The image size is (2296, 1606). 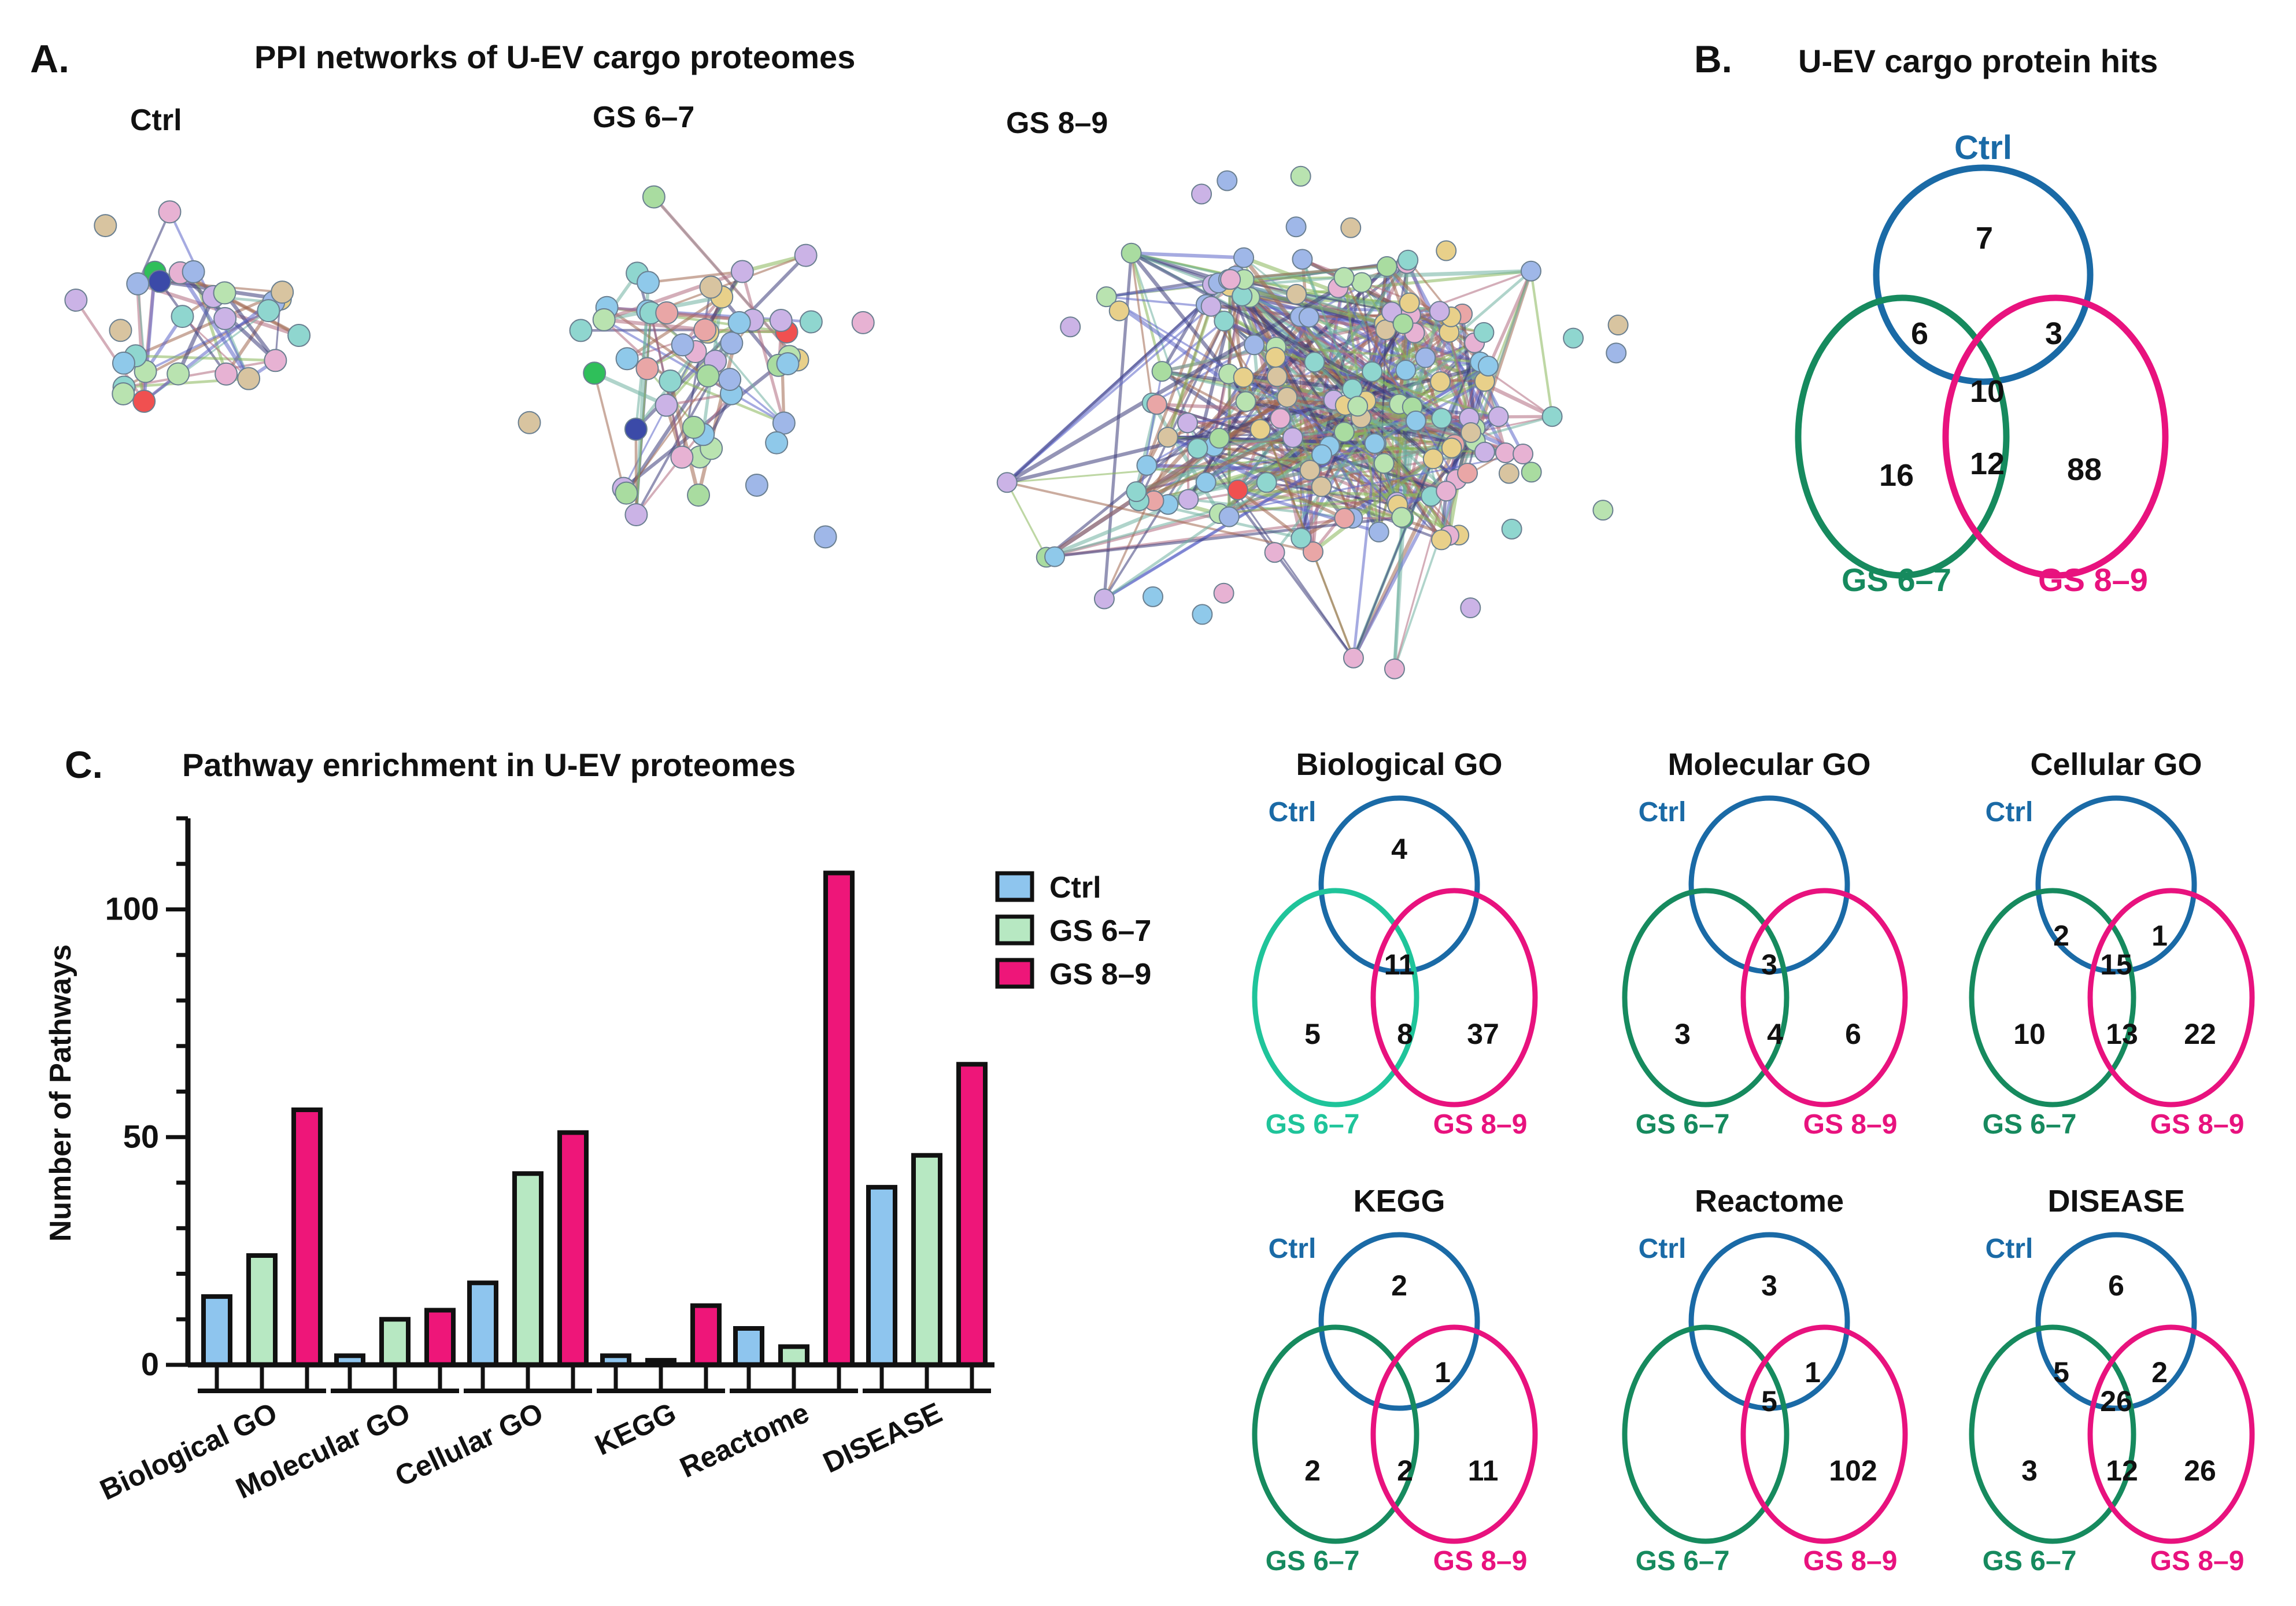 What do you see at coordinates (150, 1364) in the screenshot?
I see `y-tick-label: 0` at bounding box center [150, 1364].